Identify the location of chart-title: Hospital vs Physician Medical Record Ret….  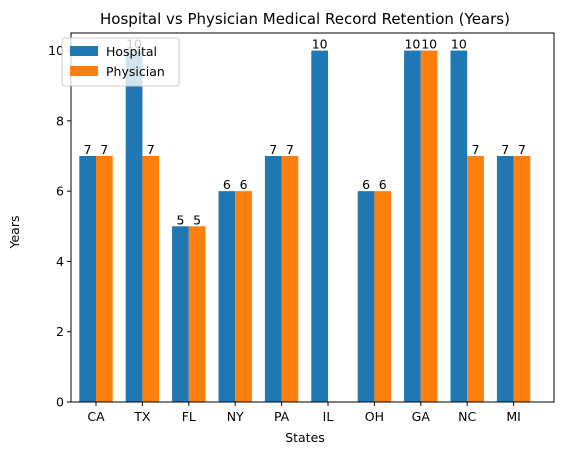
(305, 19).